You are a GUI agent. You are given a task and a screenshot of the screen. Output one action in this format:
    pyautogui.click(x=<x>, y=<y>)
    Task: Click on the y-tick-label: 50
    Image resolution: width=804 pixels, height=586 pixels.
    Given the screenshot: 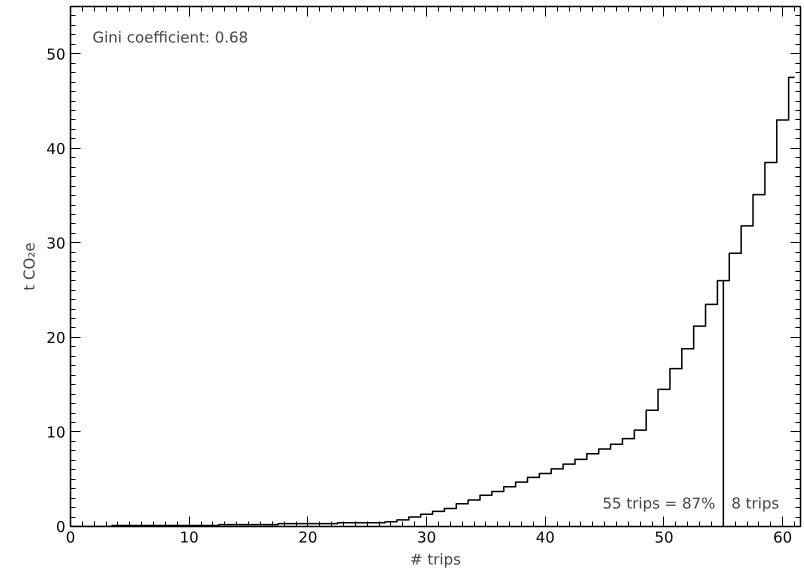 What is the action you would take?
    pyautogui.click(x=56, y=54)
    